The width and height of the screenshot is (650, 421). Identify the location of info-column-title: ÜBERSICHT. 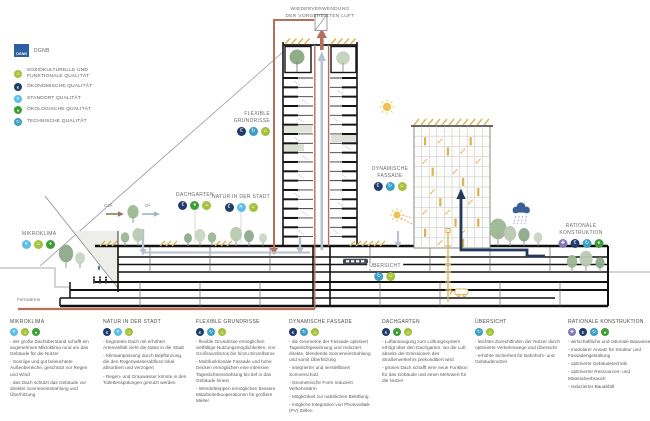
(491, 322).